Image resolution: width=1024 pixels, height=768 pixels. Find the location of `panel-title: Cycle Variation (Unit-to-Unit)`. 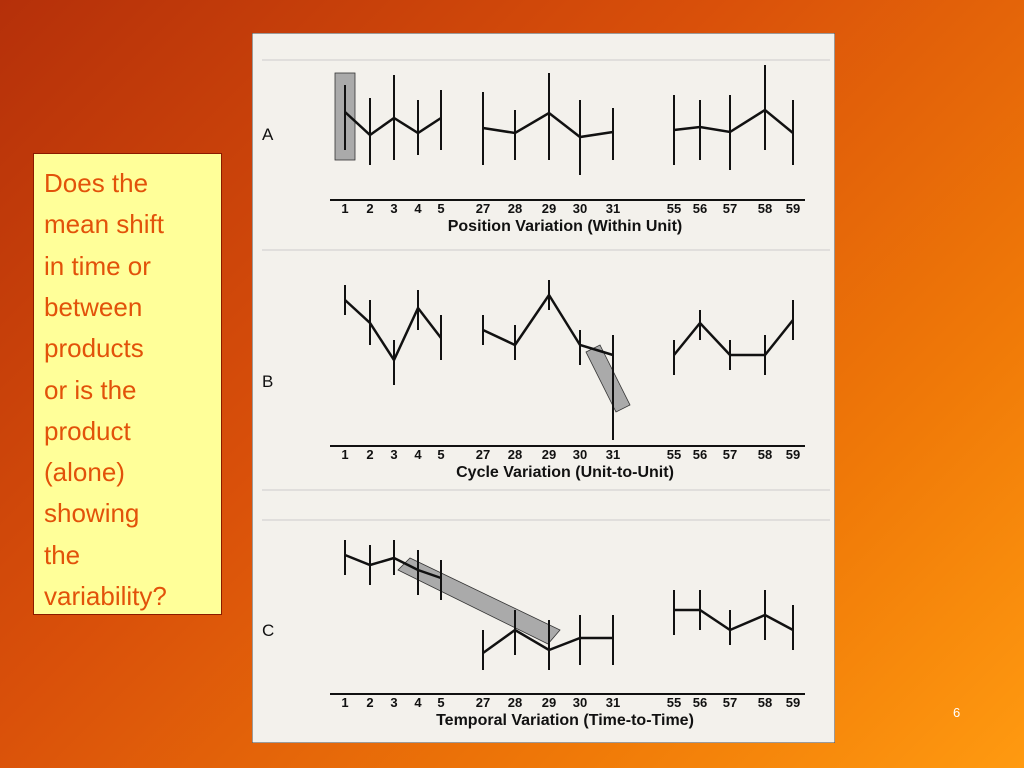

panel-title: Cycle Variation (Unit-to-Unit) is located at coordinates (565, 472).